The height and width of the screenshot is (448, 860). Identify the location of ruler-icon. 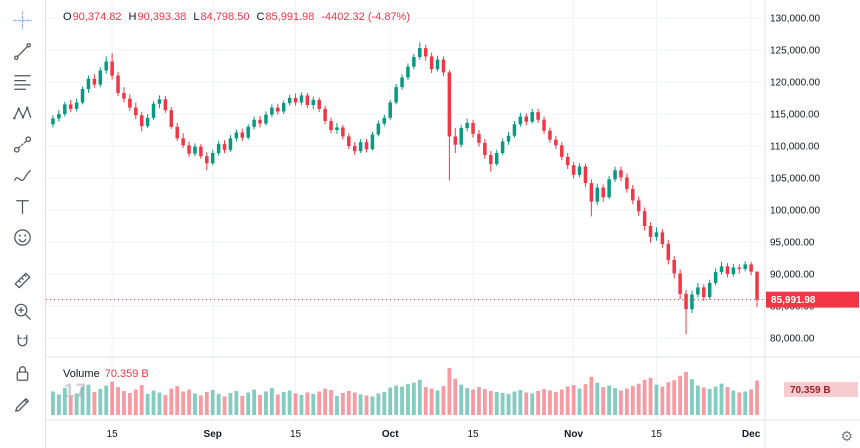
(22, 280).